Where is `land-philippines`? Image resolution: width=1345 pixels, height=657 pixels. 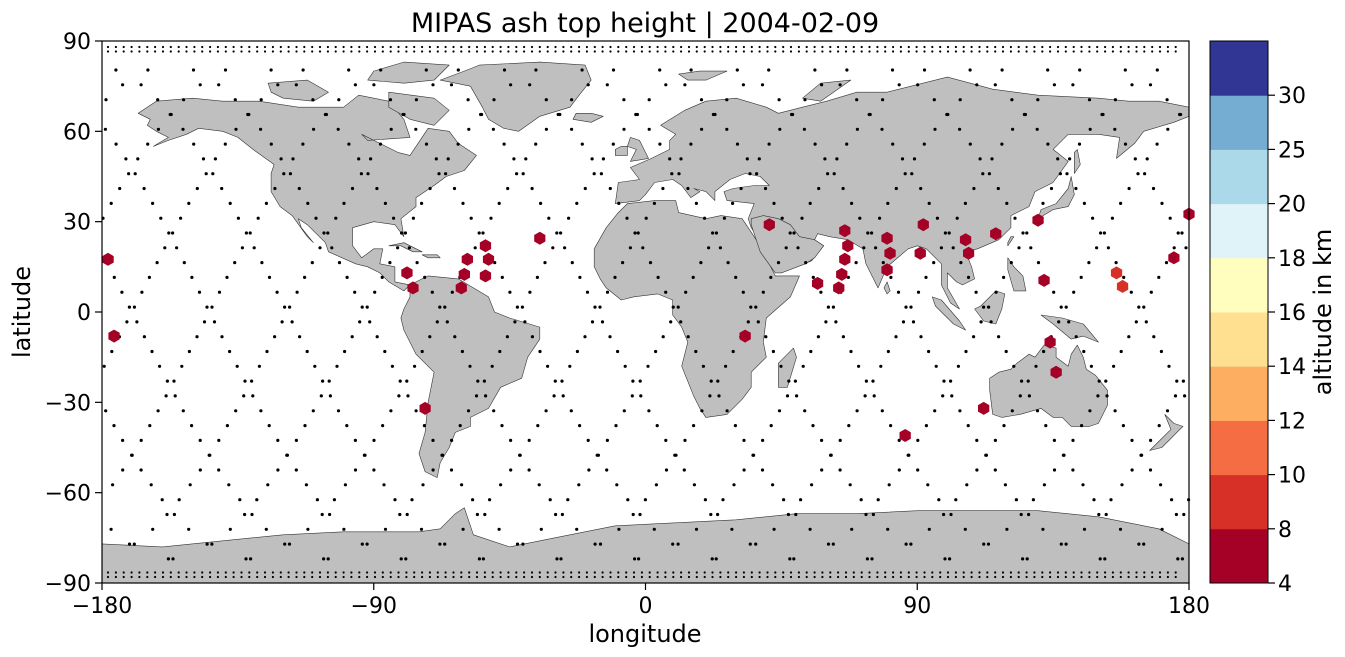
land-philippines is located at coordinates (1017, 274).